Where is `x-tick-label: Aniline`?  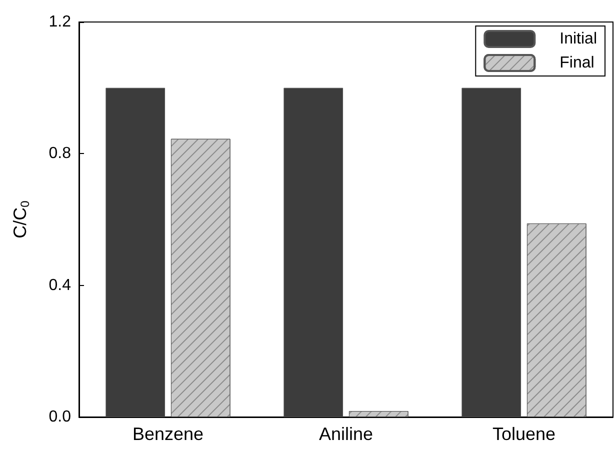
x-tick-label: Aniline is located at coordinates (346, 434).